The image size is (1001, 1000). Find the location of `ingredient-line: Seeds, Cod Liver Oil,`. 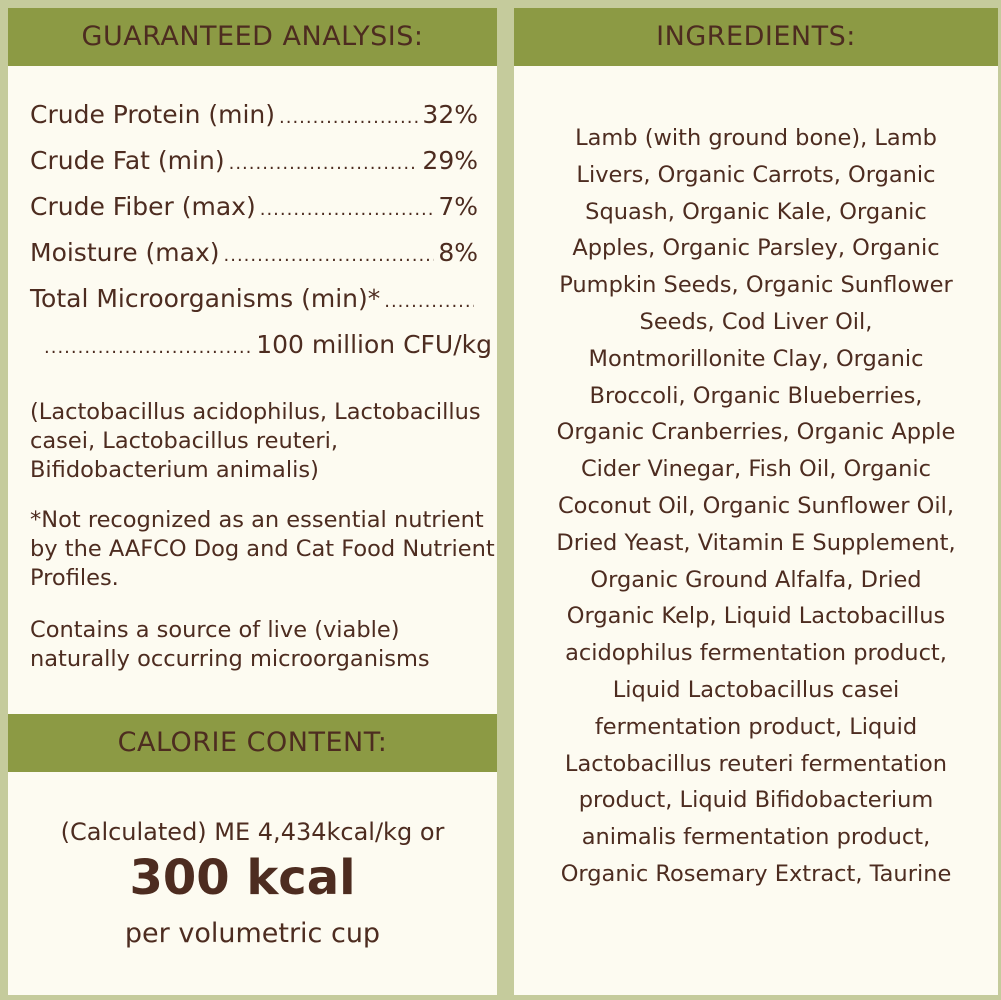

ingredient-line: Seeds, Cod Liver Oil, is located at coordinates (756, 321).